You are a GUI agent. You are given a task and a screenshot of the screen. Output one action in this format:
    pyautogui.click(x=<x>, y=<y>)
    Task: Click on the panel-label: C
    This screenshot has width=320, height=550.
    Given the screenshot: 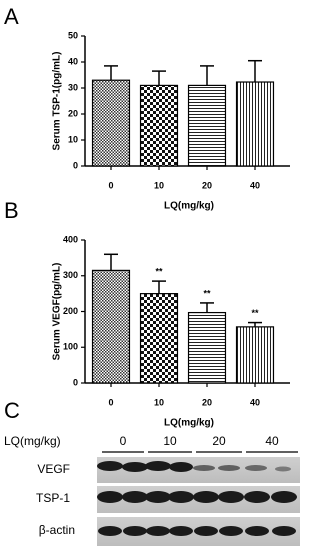 What is the action you would take?
    pyautogui.click(x=12, y=410)
    